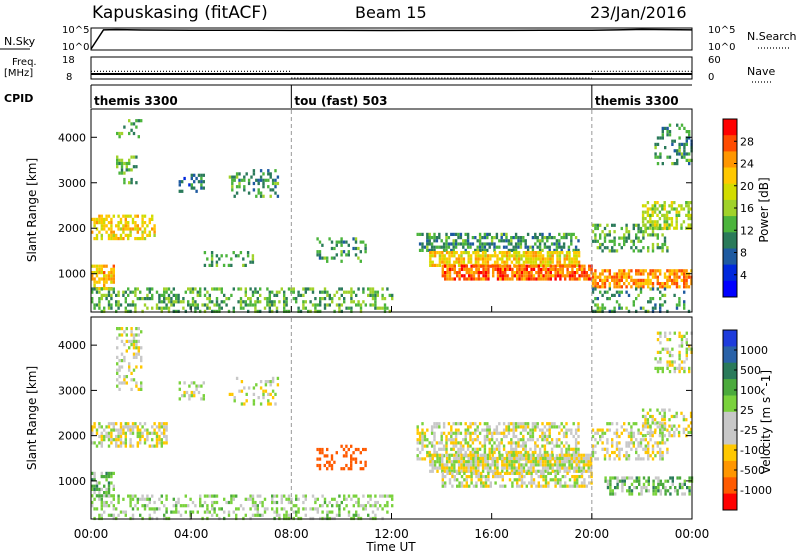  What do you see at coordinates (384, 96) in the screenshot?
I see `cpid-segments: themis 3300 tou (fast) 503 themis 3300` at bounding box center [384, 96].